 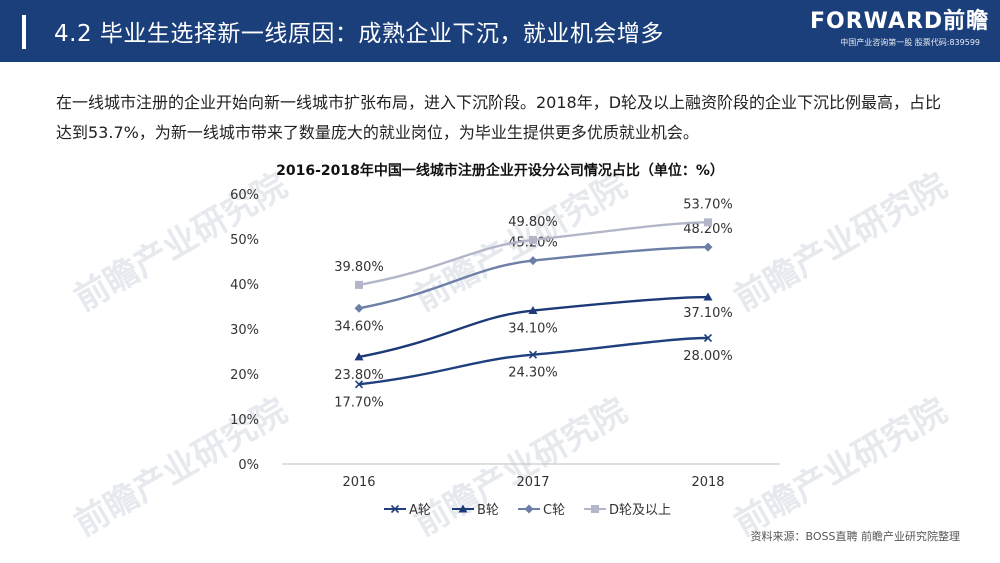 What do you see at coordinates (359, 34) in the screenshot?
I see `page-title: 4.2 毕业生选择新一线原因：成熟企业下沉，就业机会增多` at bounding box center [359, 34].